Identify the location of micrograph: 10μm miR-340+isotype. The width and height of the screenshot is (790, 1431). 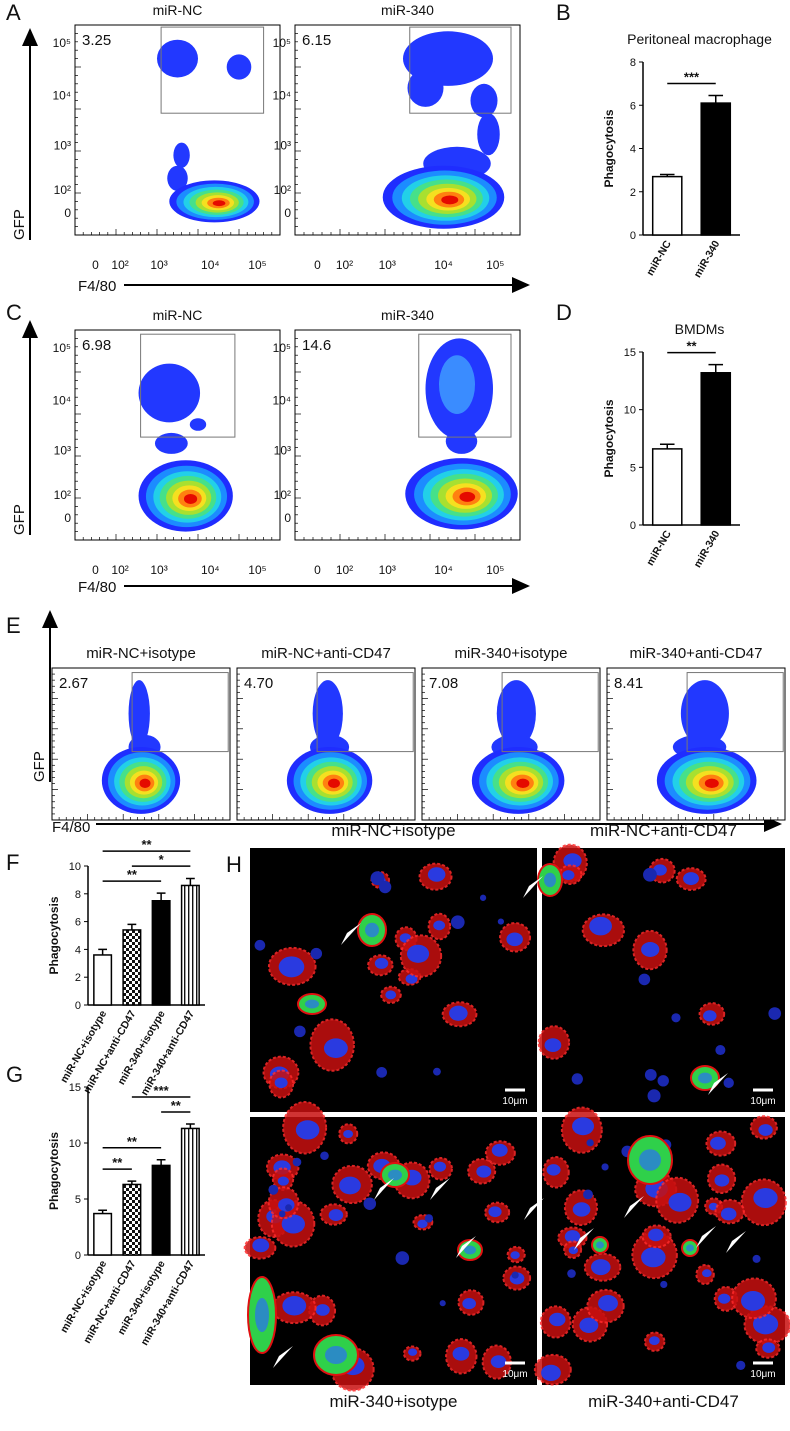
(390, 1256).